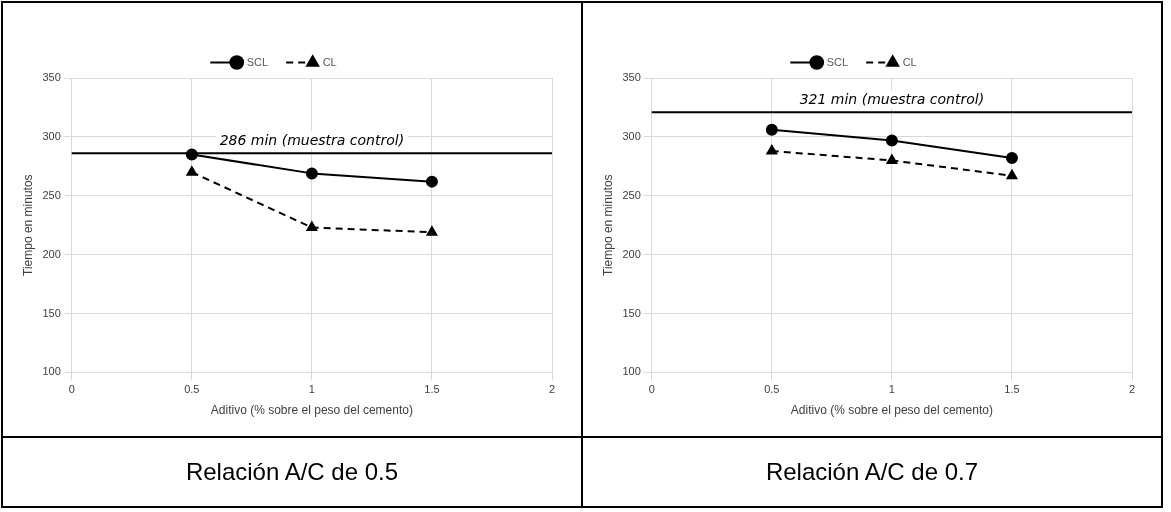 Image resolution: width=1171 pixels, height=512 pixels. I want to click on text: Relación A/C de 0.7, so click(872, 472).